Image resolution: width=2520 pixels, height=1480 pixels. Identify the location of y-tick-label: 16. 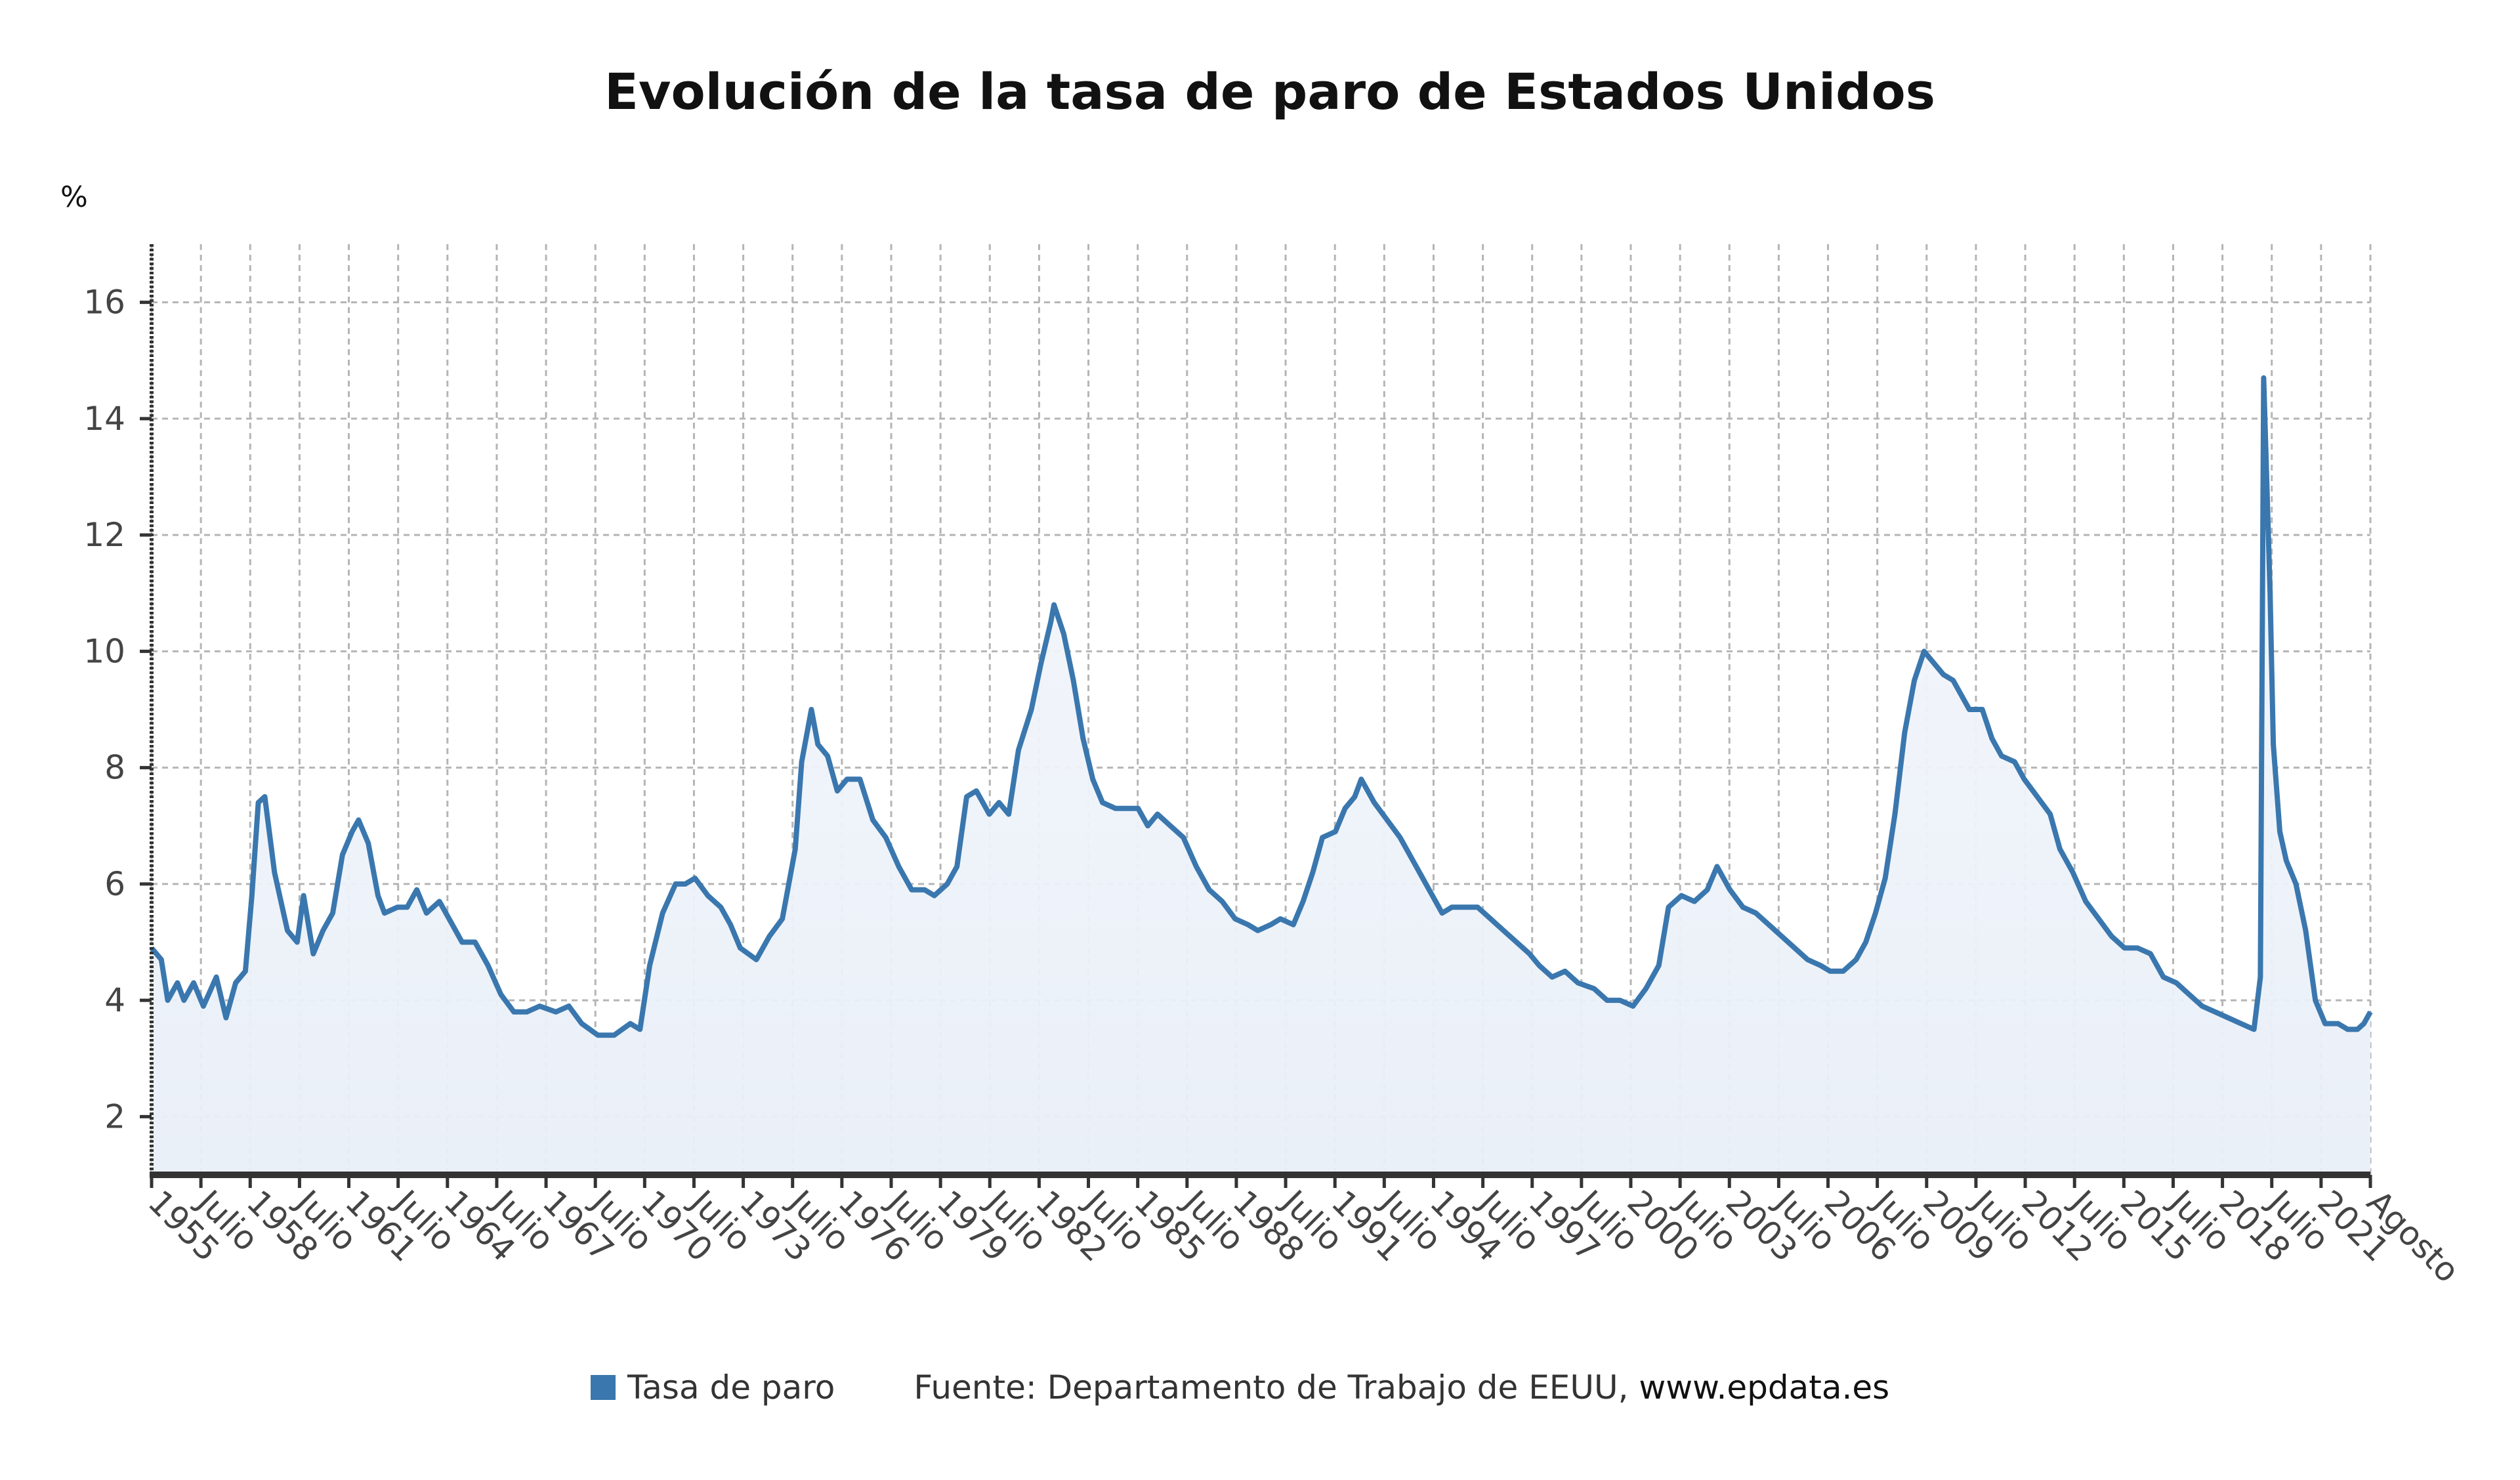
(104, 303).